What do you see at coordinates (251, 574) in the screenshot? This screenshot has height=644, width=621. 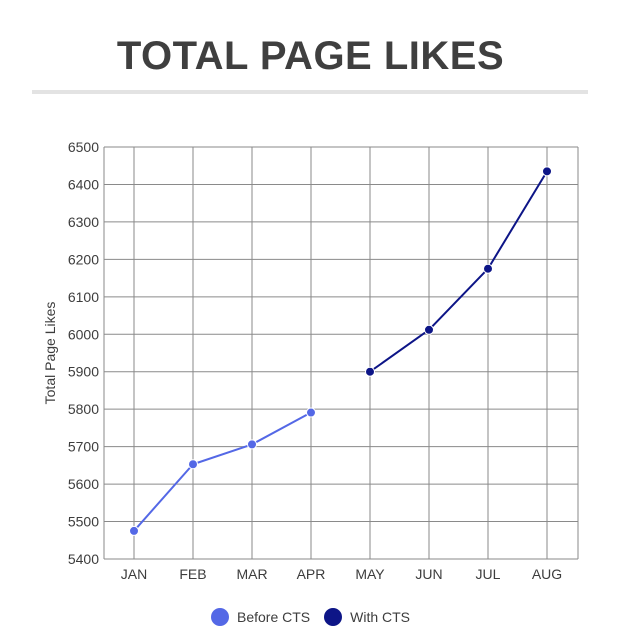 I see `x-tick-label: MAR` at bounding box center [251, 574].